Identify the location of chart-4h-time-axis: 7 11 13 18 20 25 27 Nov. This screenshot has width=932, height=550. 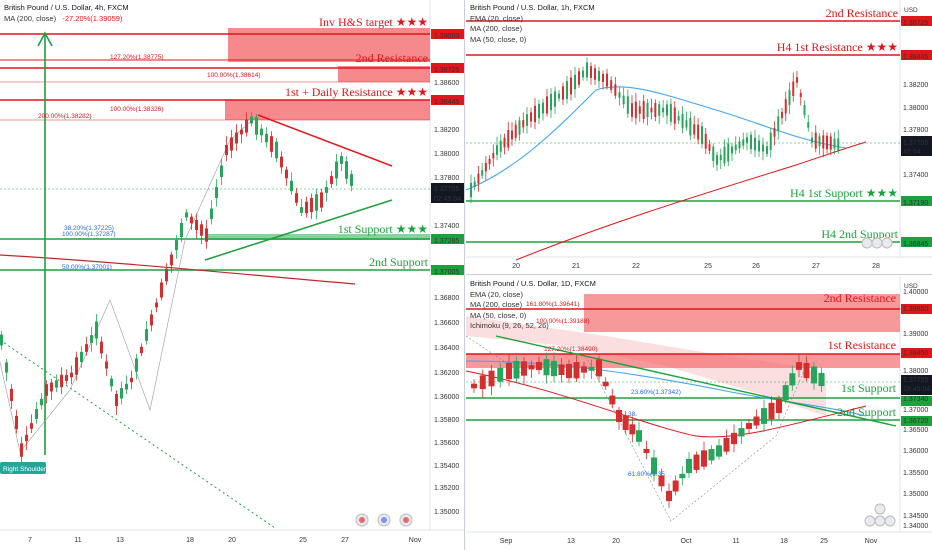
(225, 540).